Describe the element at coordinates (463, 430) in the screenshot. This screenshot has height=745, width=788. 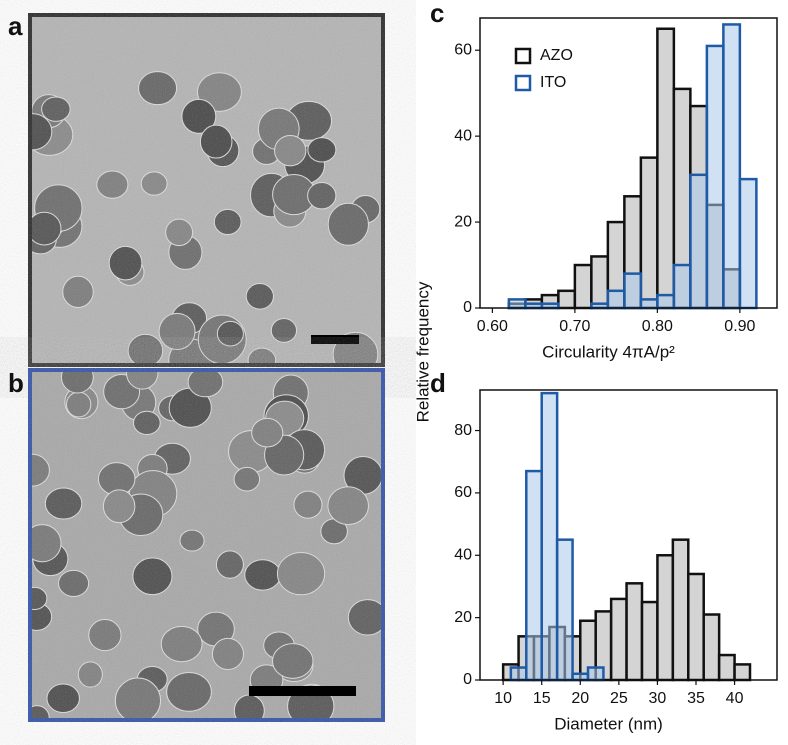
I see `y-tick-label: 80` at that location.